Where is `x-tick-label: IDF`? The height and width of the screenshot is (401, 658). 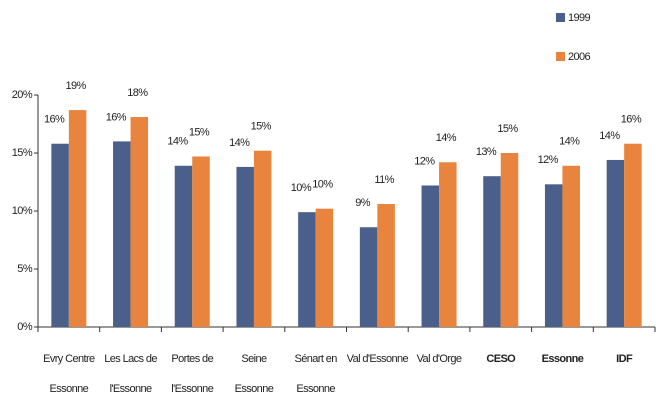
x-tick-label: IDF is located at coordinates (624, 359).